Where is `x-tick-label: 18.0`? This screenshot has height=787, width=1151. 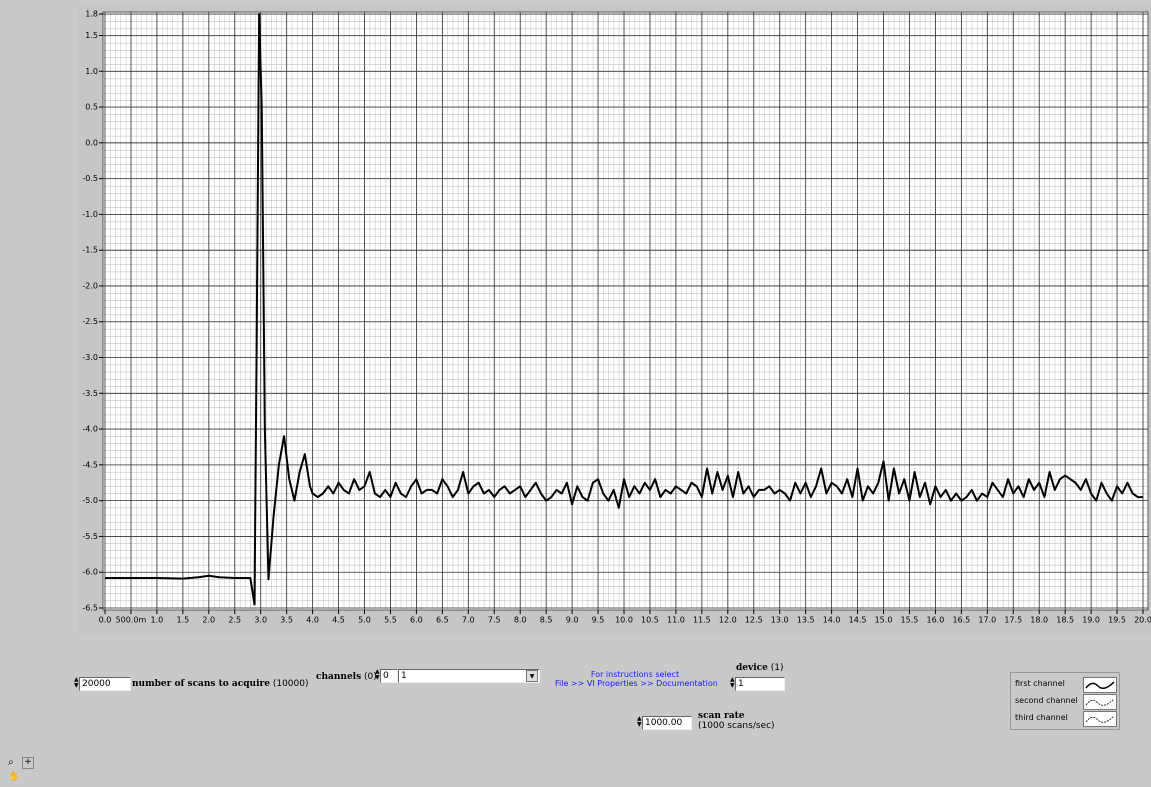
x-tick-label: 18.0 is located at coordinates (1039, 620).